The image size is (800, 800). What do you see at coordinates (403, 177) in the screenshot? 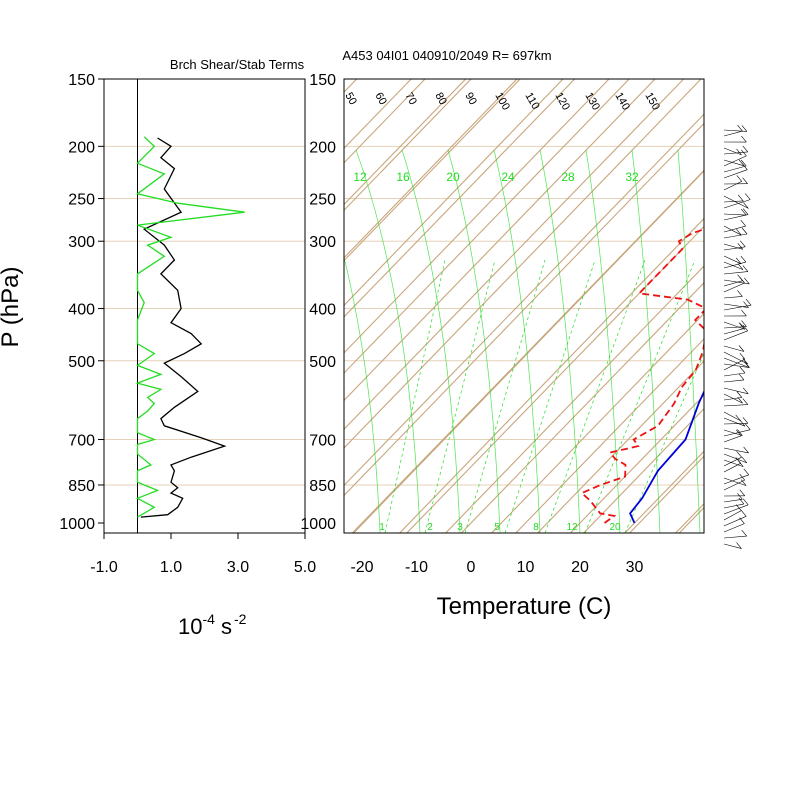
I see `mixing-ratio-label-top: 16` at bounding box center [403, 177].